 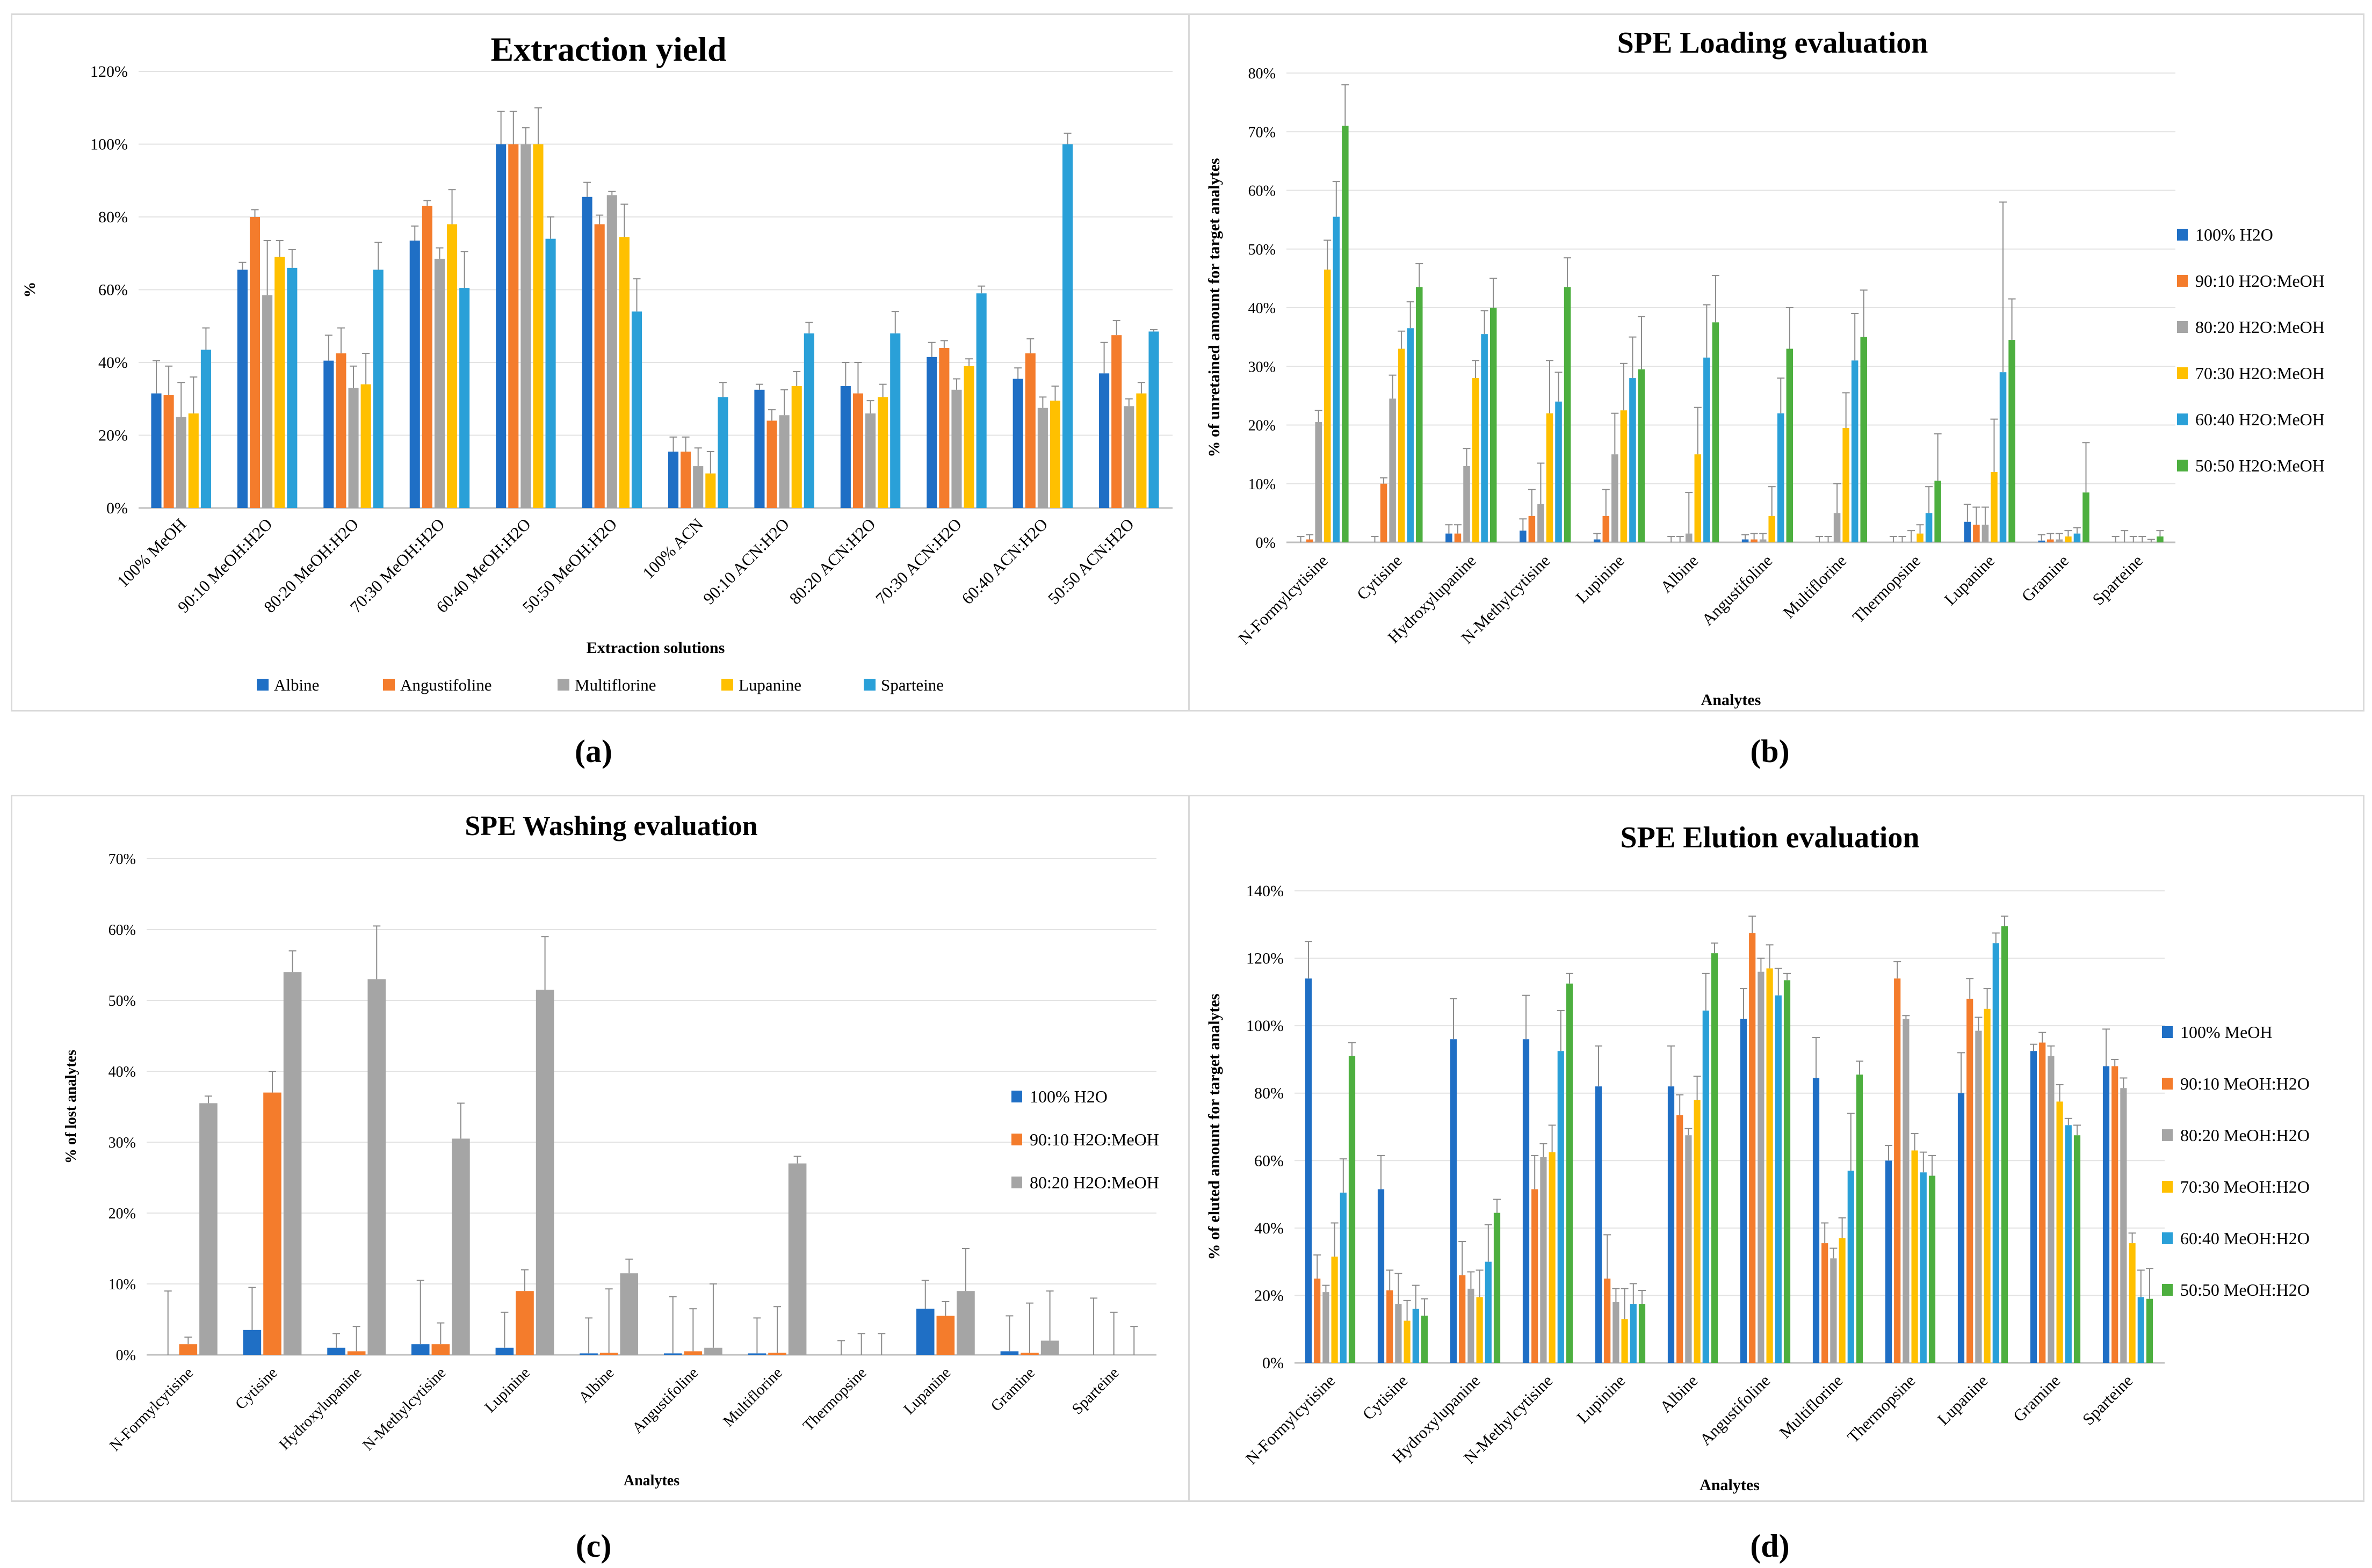 I want to click on x-tick-label: 90:10 ACN:H2O, so click(x=746, y=561).